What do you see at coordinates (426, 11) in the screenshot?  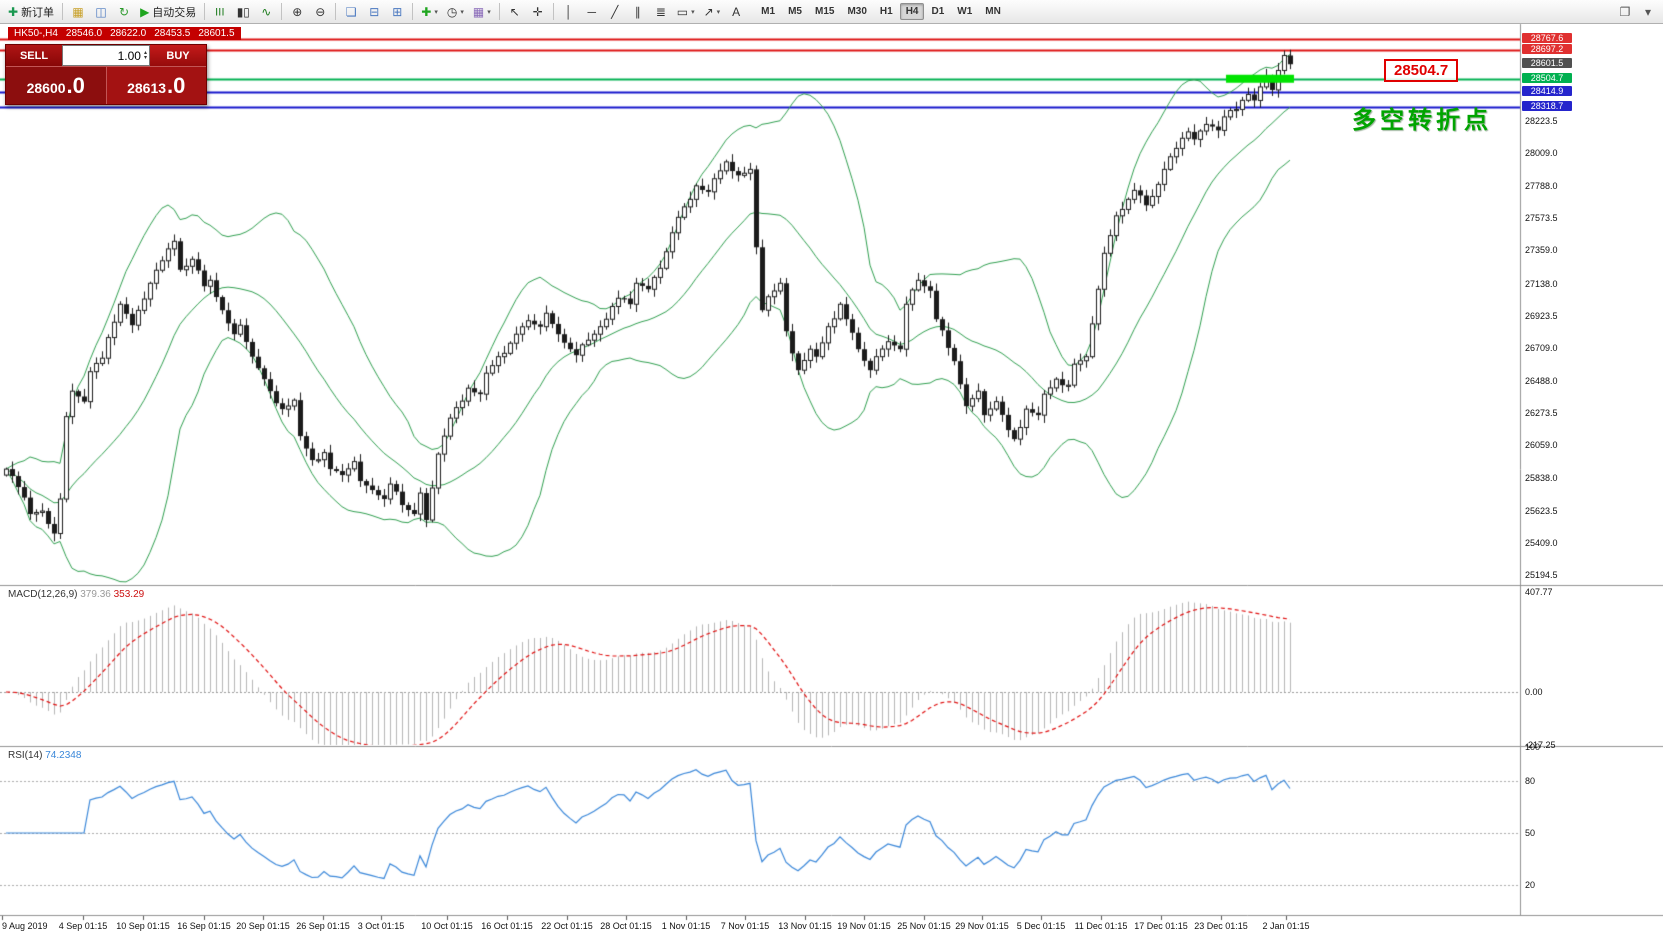 I see `indicators-plus-icon: ✚` at bounding box center [426, 11].